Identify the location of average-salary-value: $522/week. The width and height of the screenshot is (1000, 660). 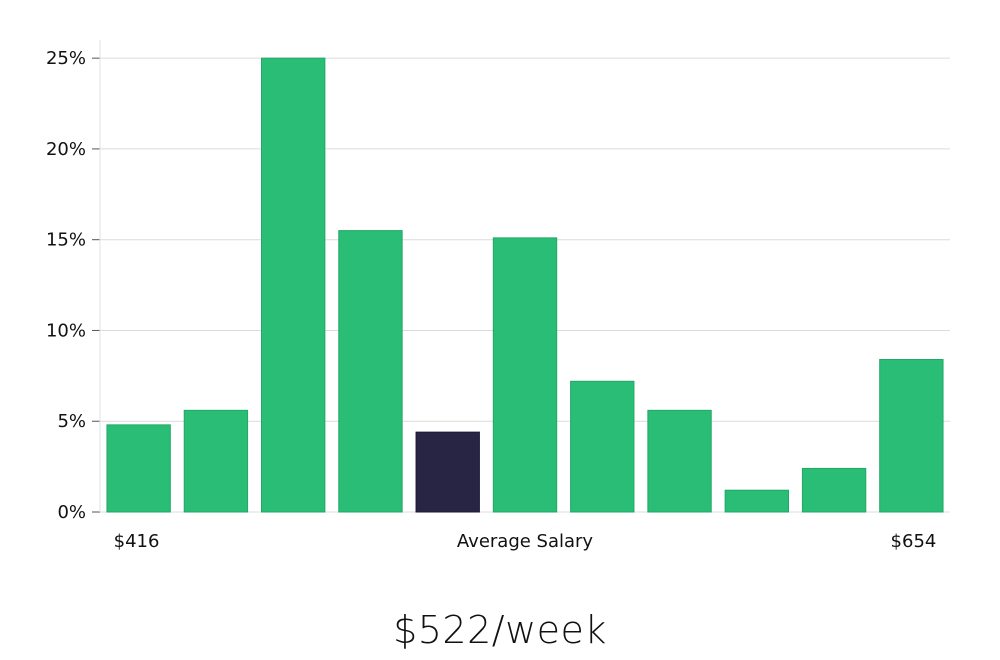
(500, 630).